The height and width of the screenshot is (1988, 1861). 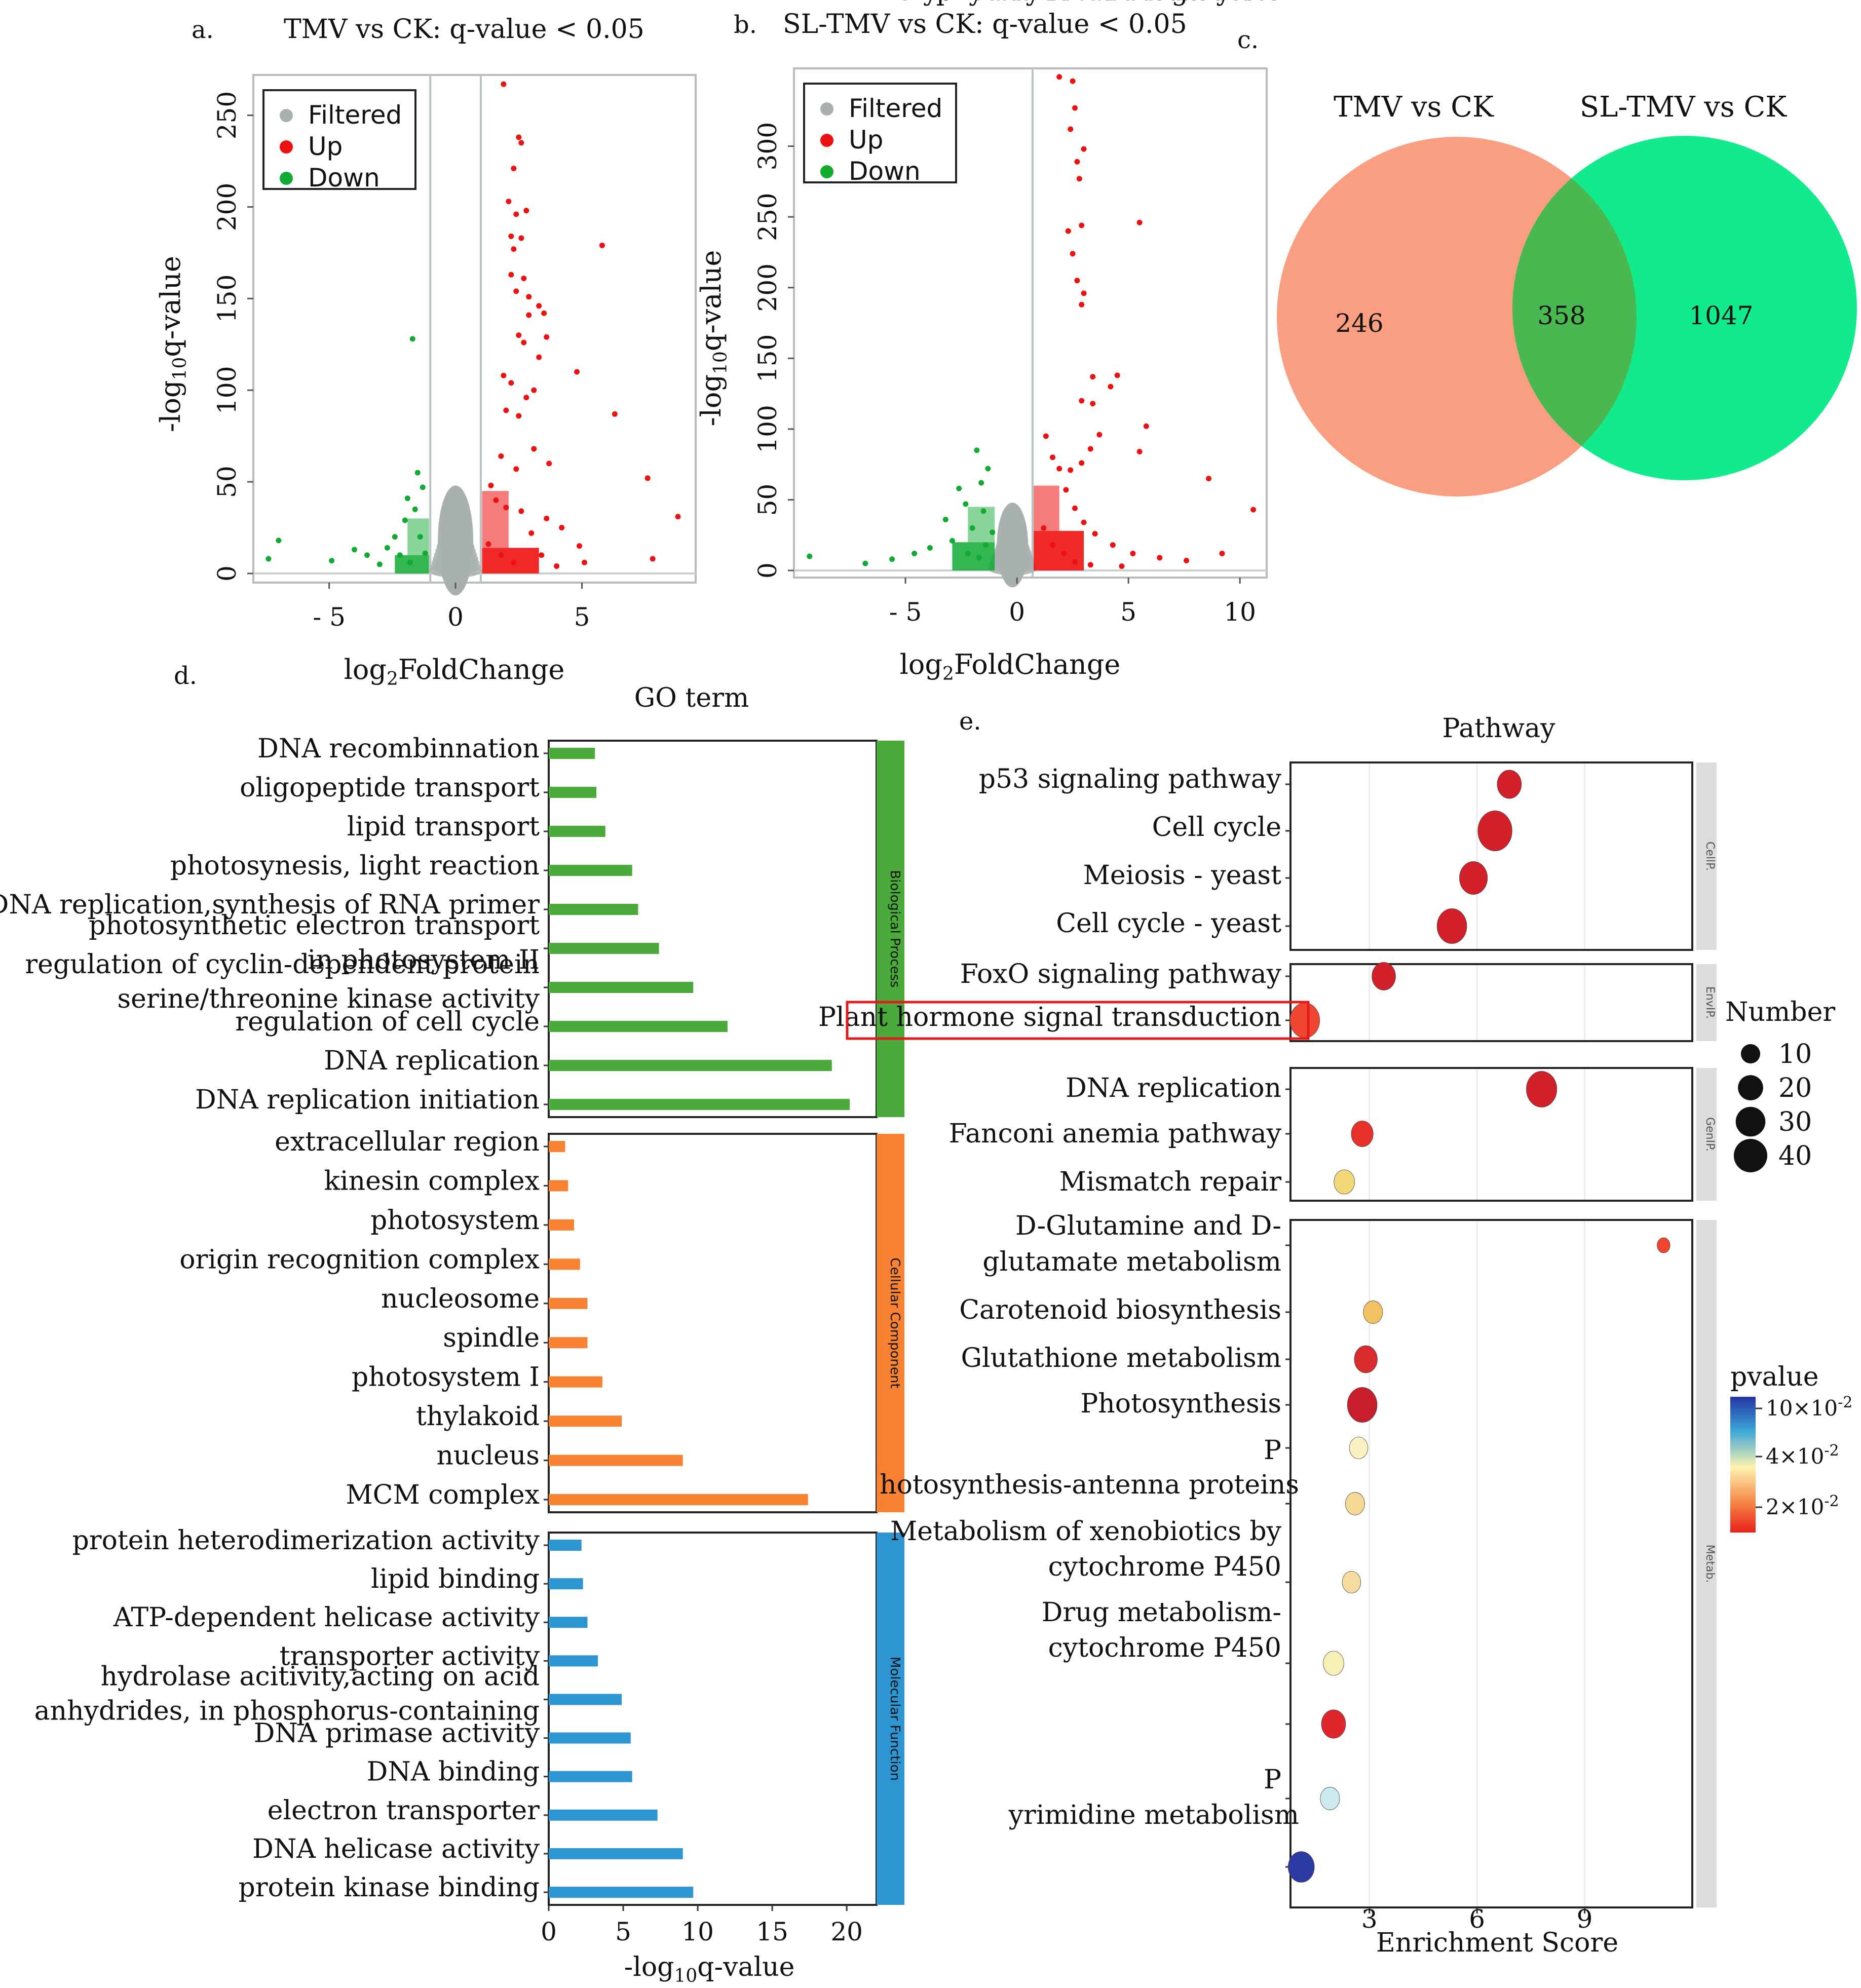 I want to click on facet-strip-label: GenIP., so click(x=1709, y=1134).